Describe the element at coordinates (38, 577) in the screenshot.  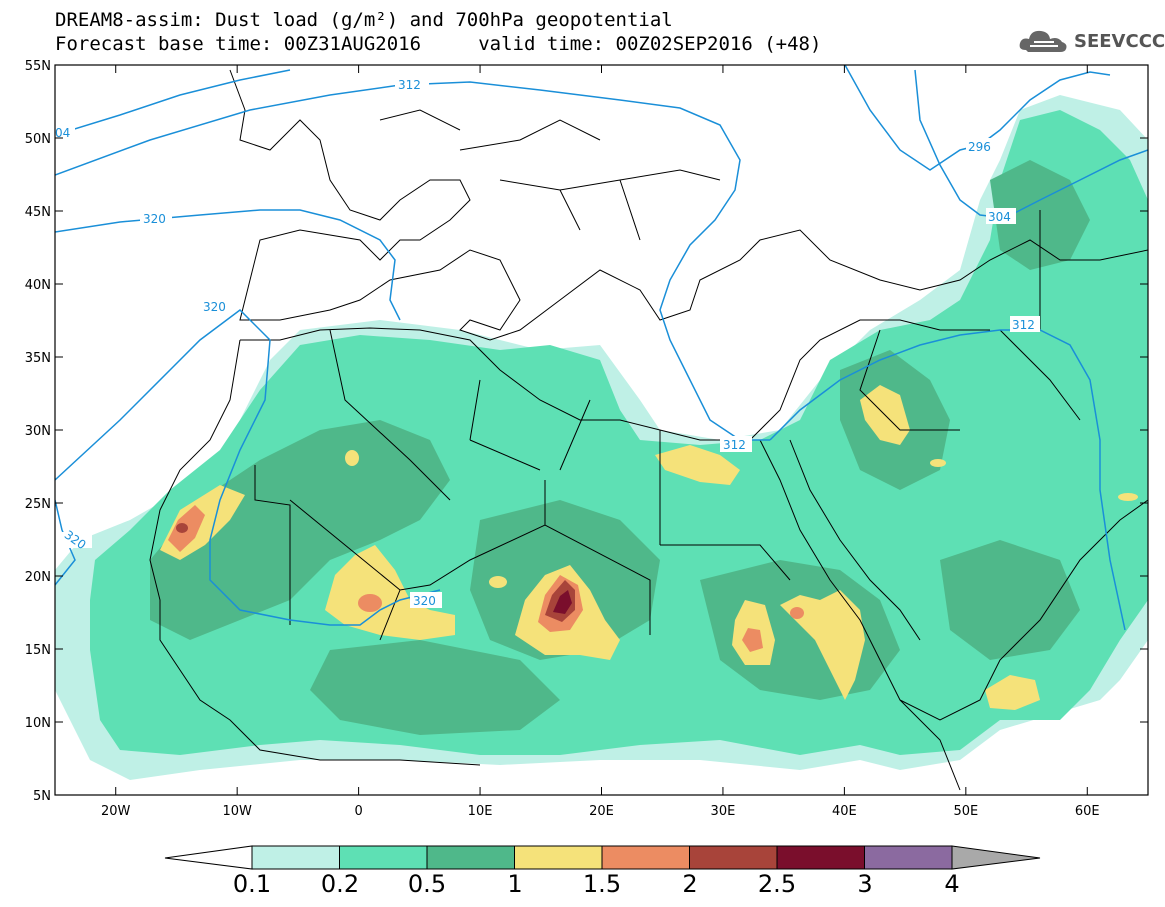
I see `lat-tick-label: 20N` at that location.